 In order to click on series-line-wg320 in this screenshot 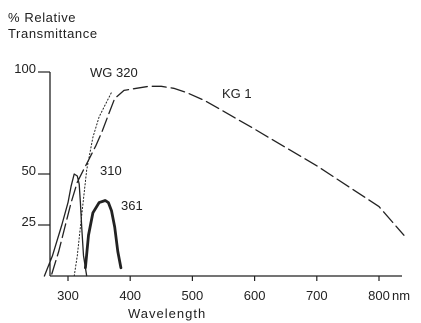, I will do `click(92, 184)`.